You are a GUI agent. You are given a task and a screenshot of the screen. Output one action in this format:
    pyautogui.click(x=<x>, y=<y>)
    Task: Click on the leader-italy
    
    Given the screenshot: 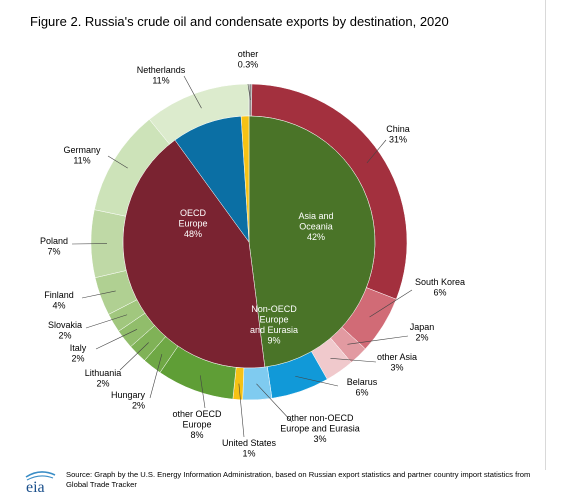 What is the action you would take?
    pyautogui.click(x=116, y=339)
    